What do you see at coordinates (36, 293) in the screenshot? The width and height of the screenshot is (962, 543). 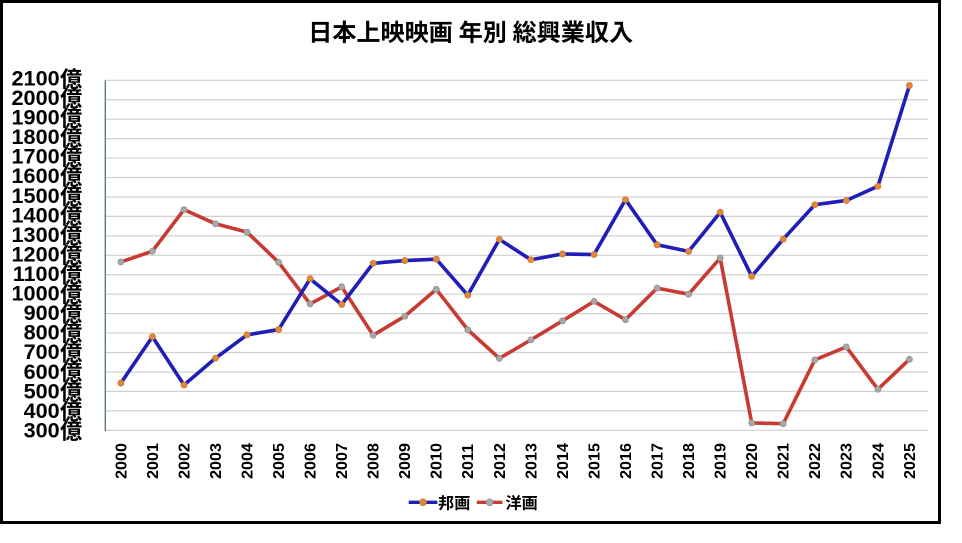 I see `svg-text: 1000` at bounding box center [36, 293].